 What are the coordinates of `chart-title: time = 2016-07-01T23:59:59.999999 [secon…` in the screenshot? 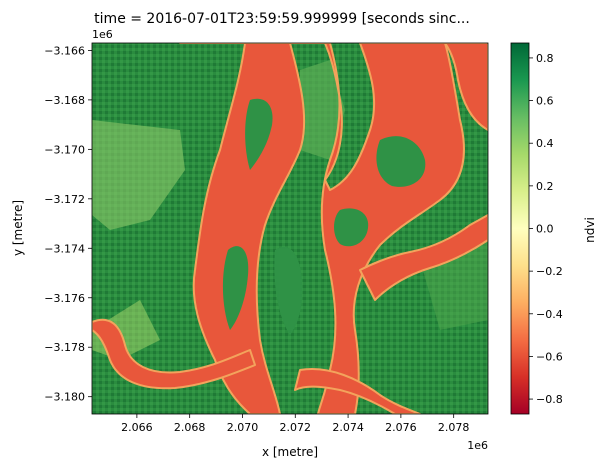 It's located at (282, 19).